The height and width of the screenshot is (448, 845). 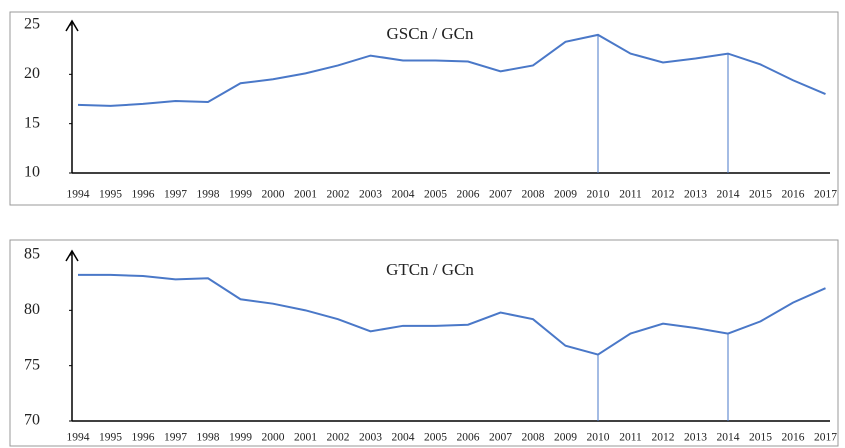 What do you see at coordinates (451, 70) in the screenshot?
I see `data-line` at bounding box center [451, 70].